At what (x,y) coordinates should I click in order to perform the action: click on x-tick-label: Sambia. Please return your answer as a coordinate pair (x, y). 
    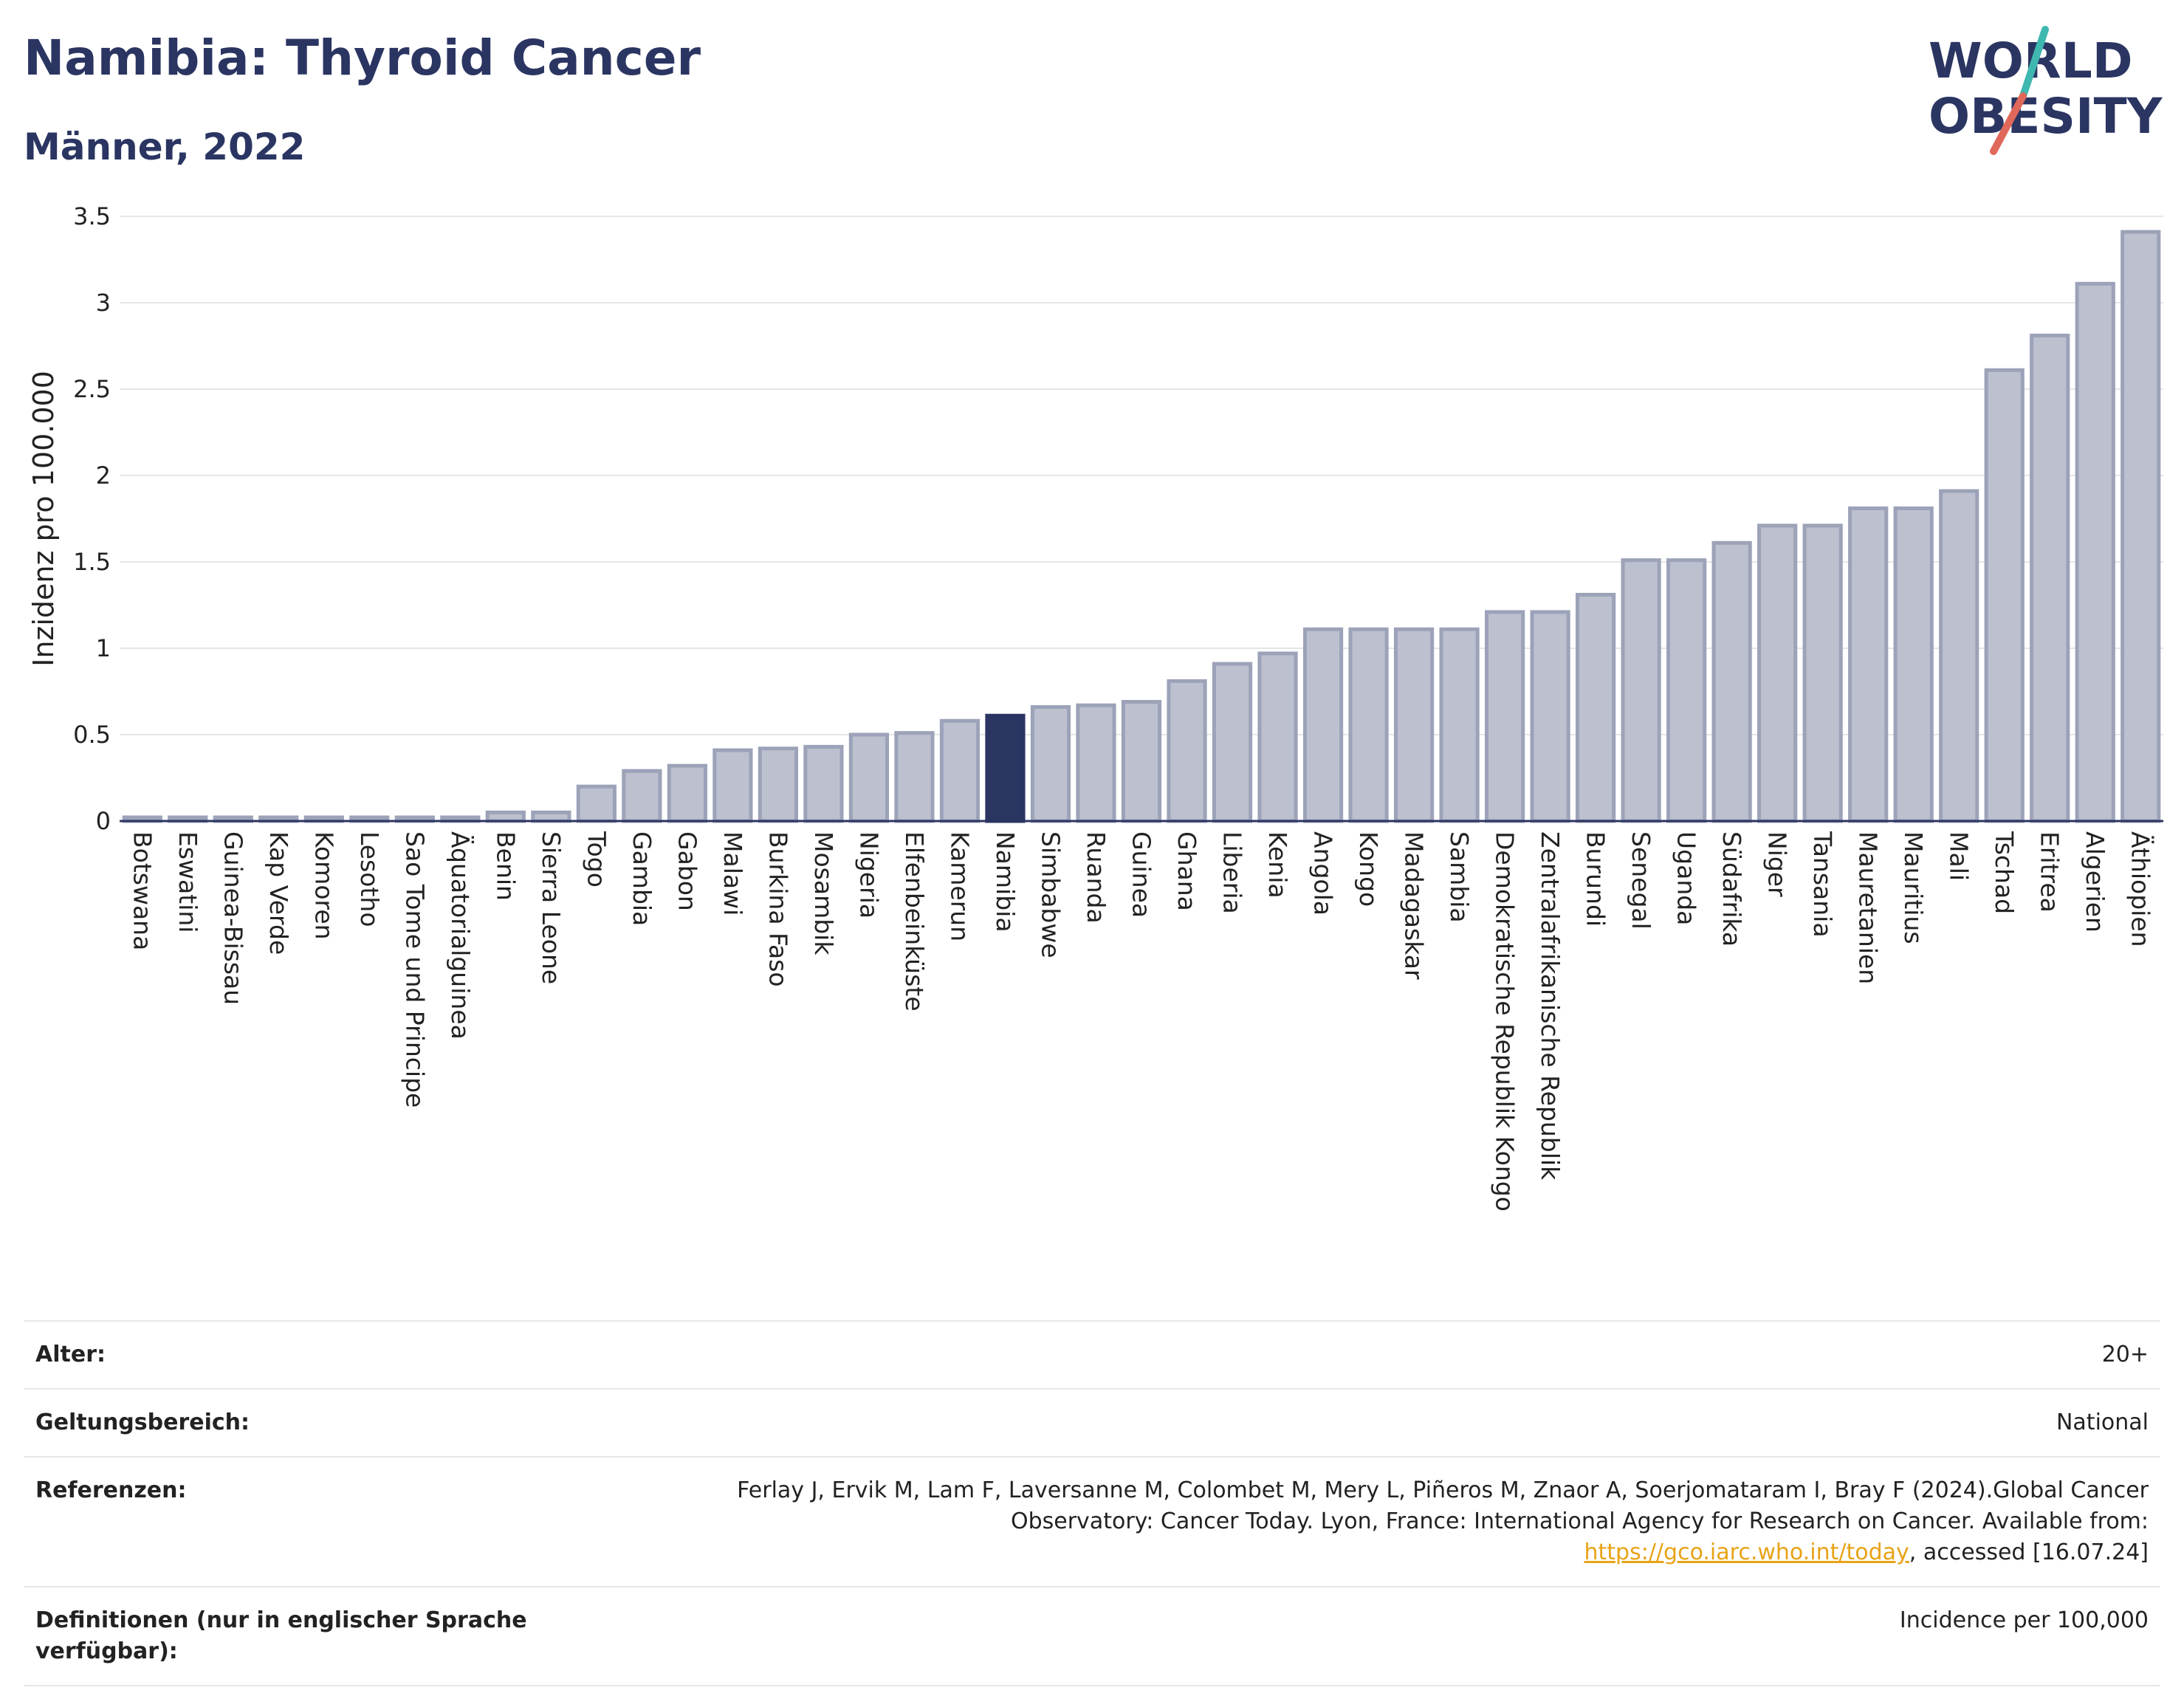
    Looking at the image, I should click on (1460, 877).